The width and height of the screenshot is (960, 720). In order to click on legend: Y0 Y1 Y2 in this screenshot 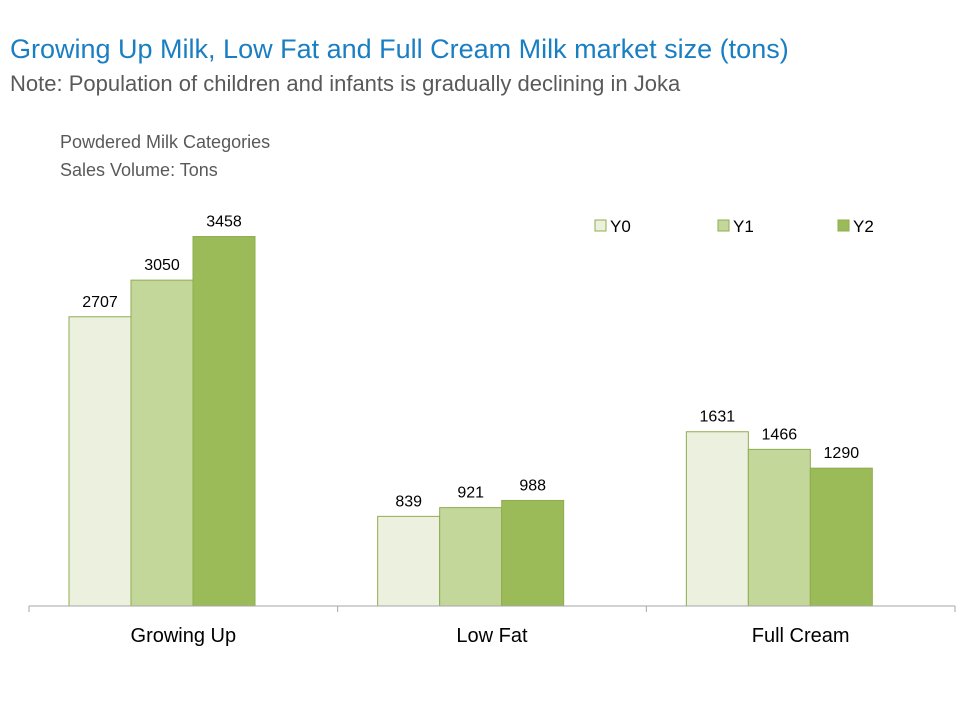, I will do `click(734, 226)`.